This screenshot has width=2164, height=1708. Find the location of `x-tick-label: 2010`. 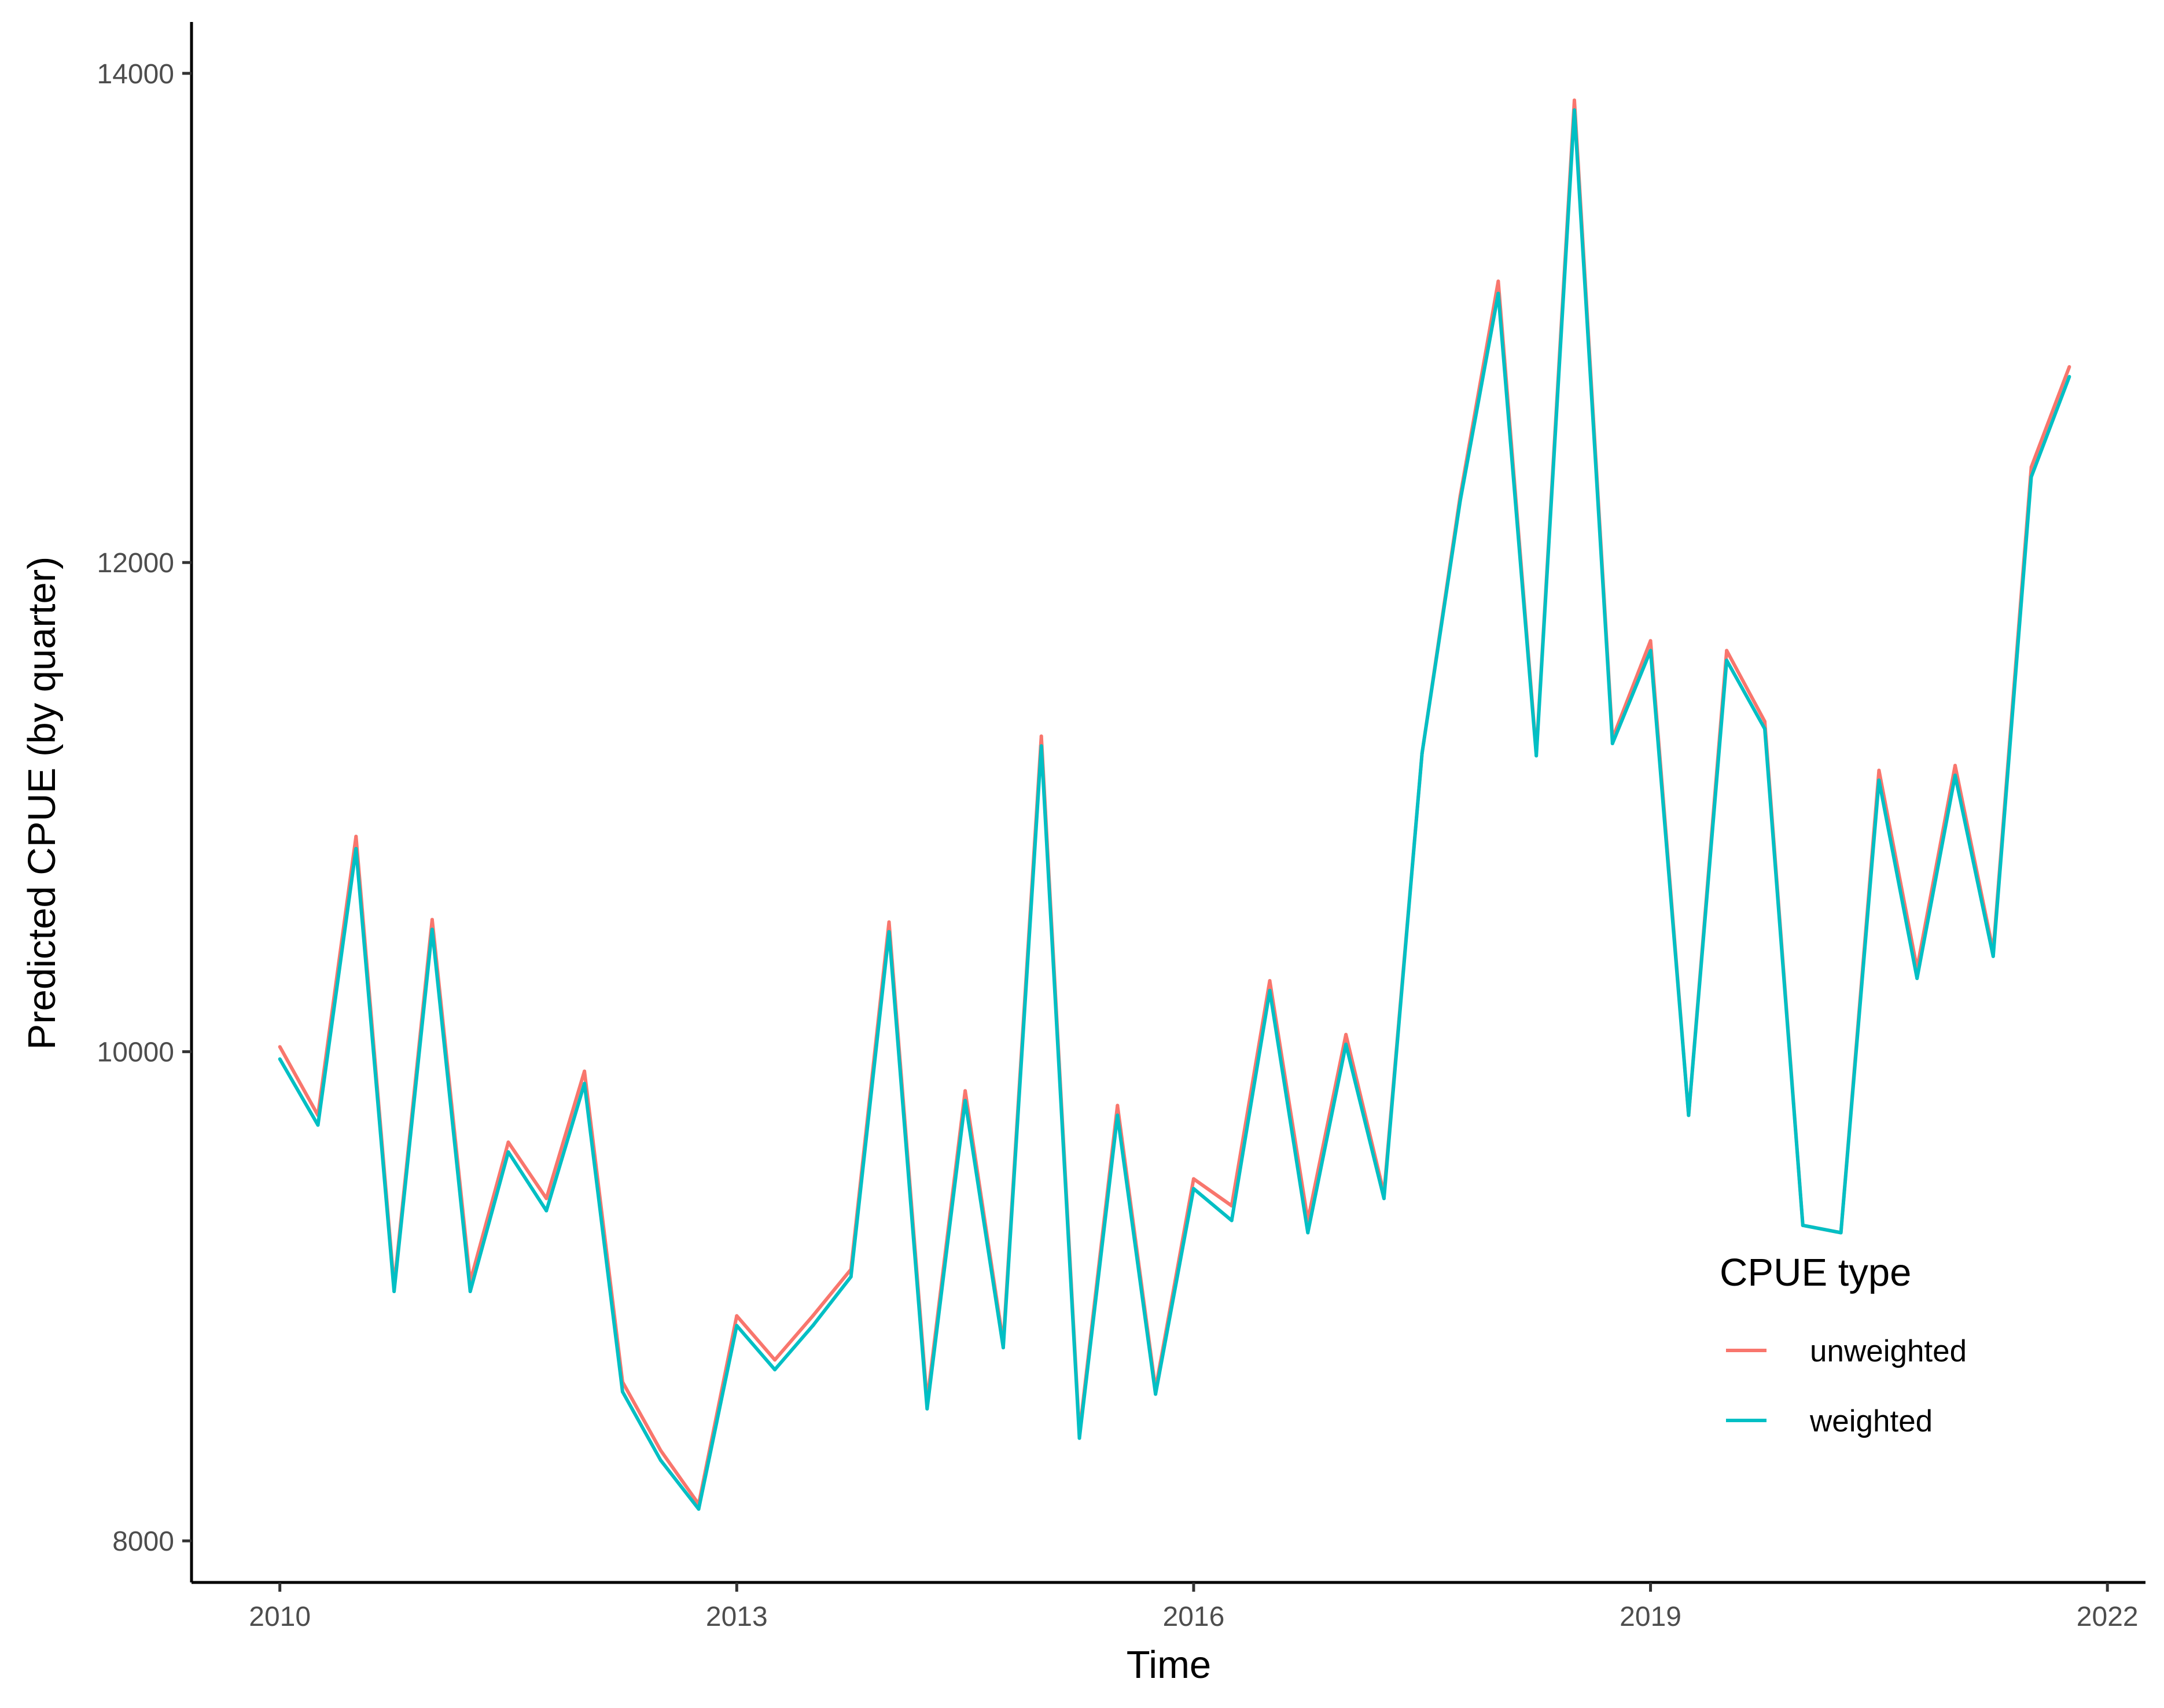

x-tick-label: 2010 is located at coordinates (280, 1617).